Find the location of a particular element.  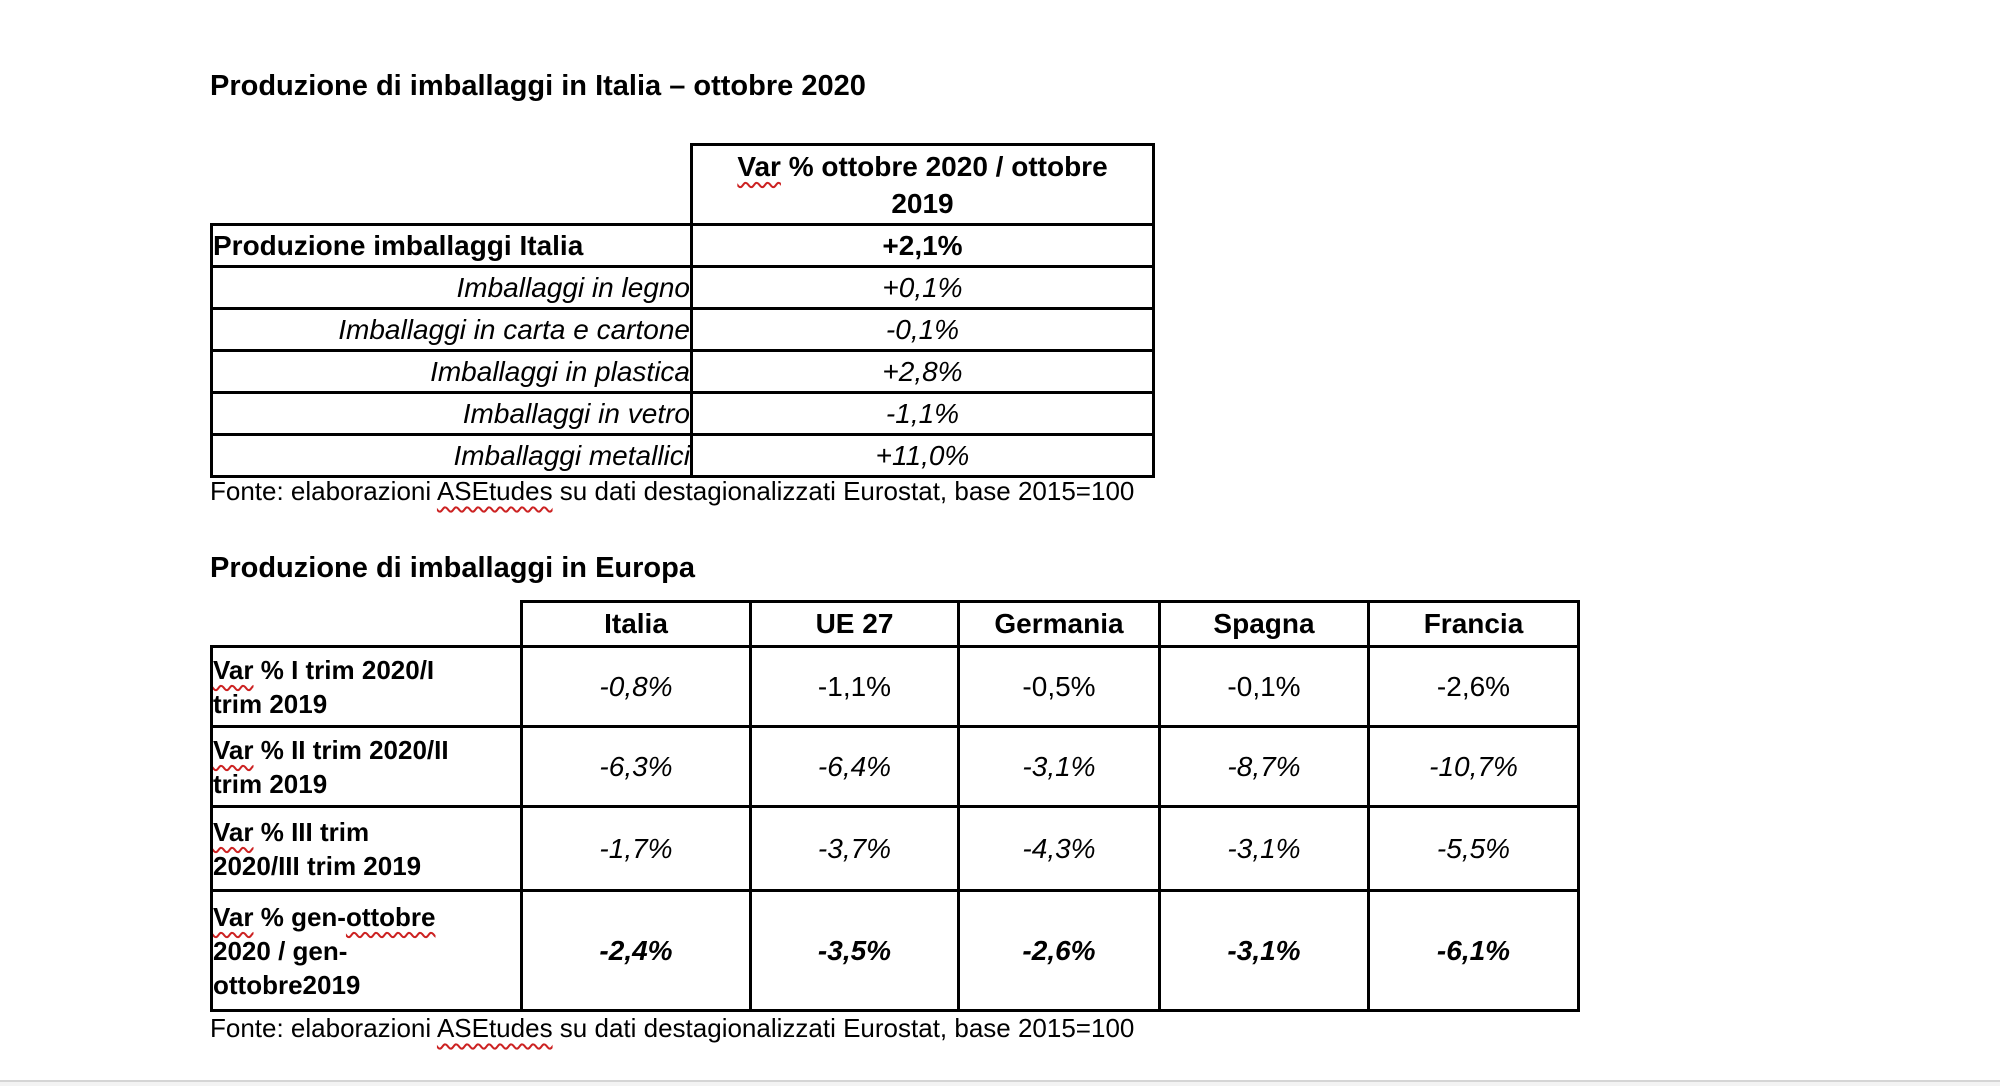

table-row: Imballaggi in legno +0,1% is located at coordinates (682, 287).